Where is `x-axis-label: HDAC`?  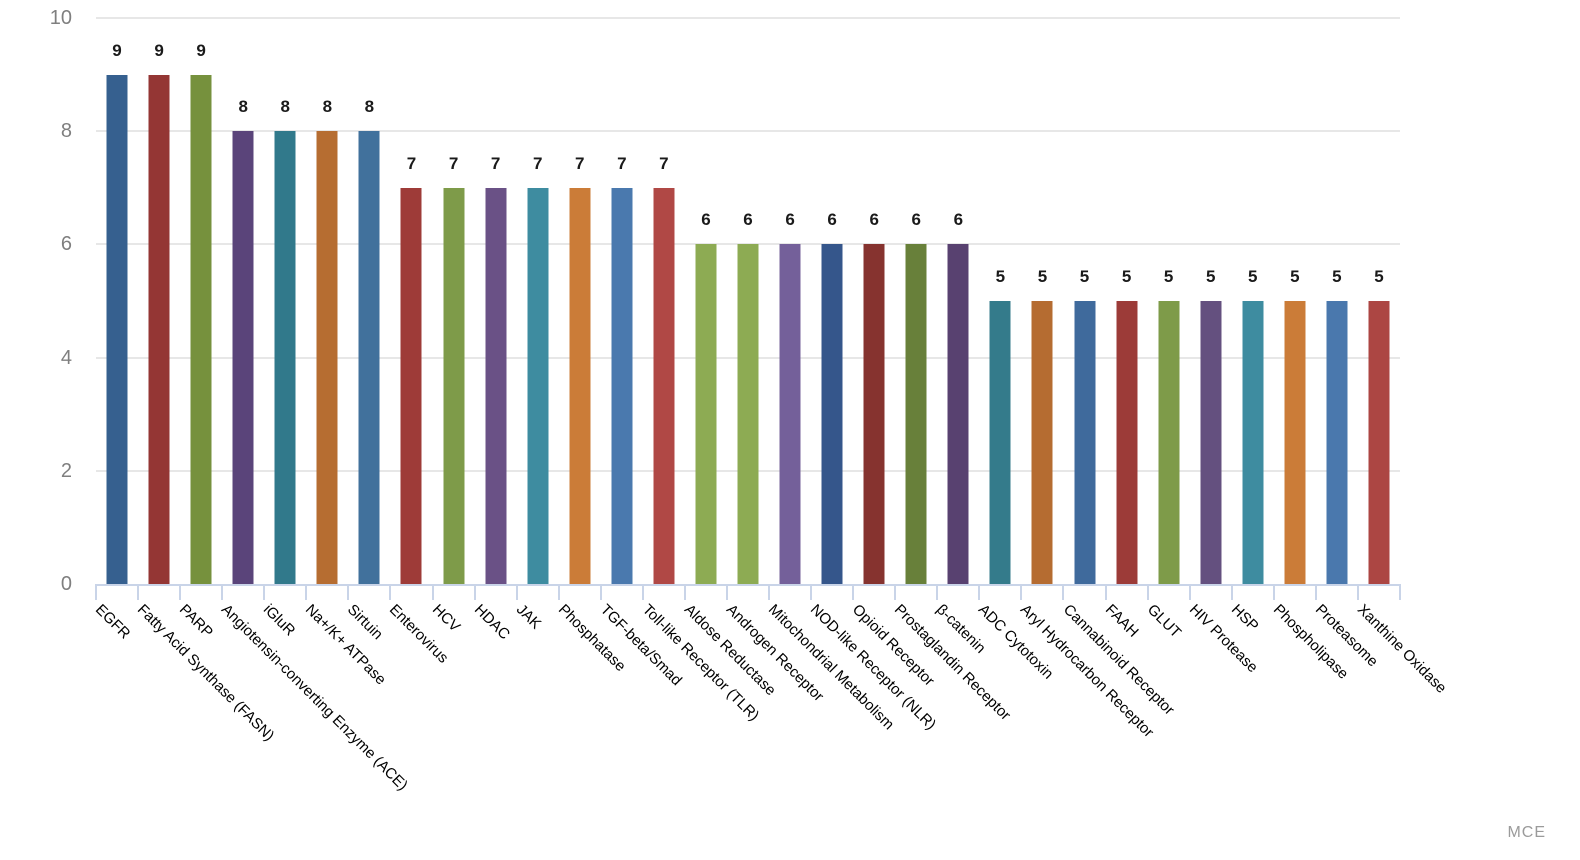
x-axis-label: HDAC is located at coordinates (491, 622).